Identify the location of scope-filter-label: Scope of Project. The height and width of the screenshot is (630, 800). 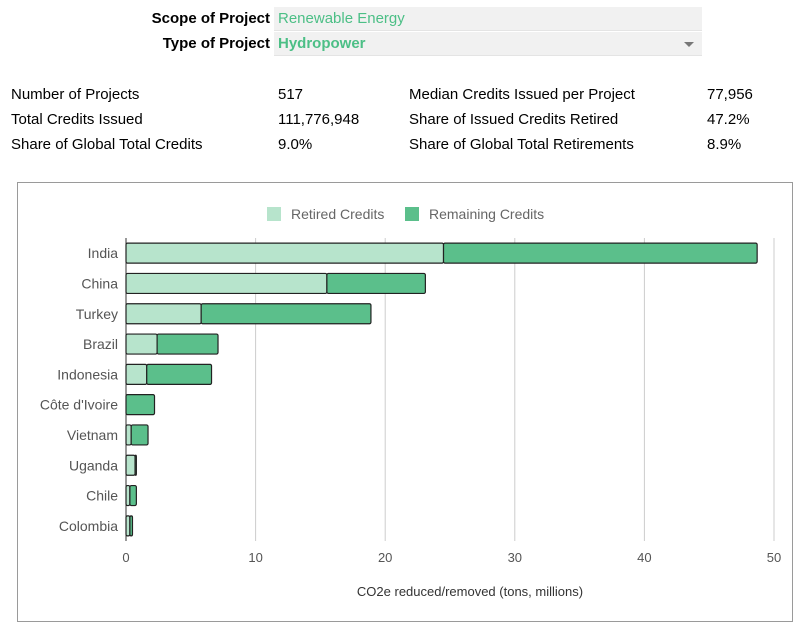
(210, 18).